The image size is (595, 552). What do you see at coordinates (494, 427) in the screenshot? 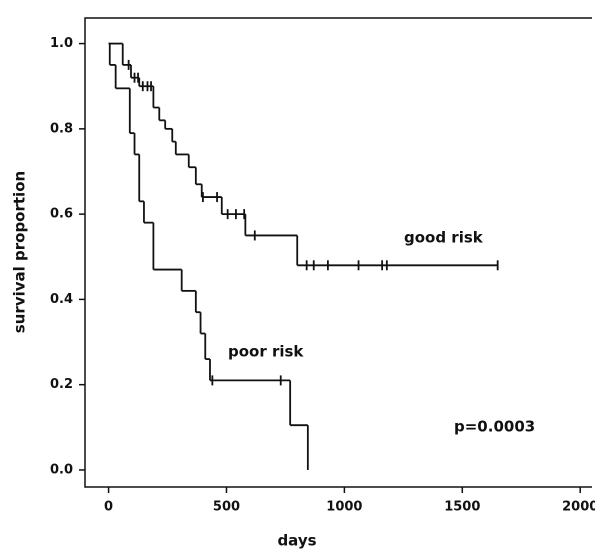
I see `annotation: p=0.0003` at bounding box center [494, 427].